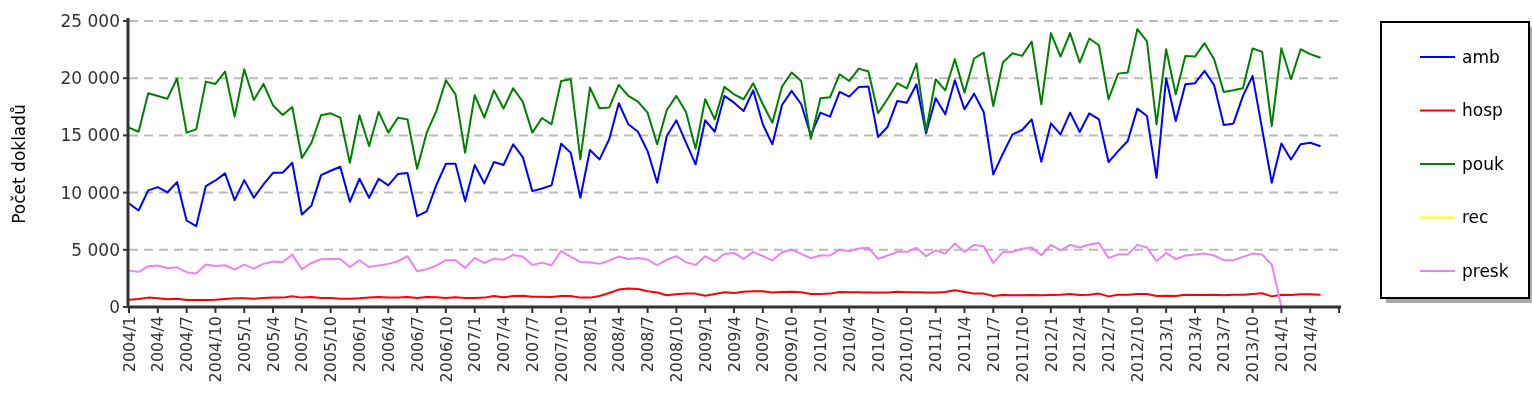  What do you see at coordinates (1022, 349) in the screenshot?
I see `x-tick-label: 2011/10` at bounding box center [1022, 349].